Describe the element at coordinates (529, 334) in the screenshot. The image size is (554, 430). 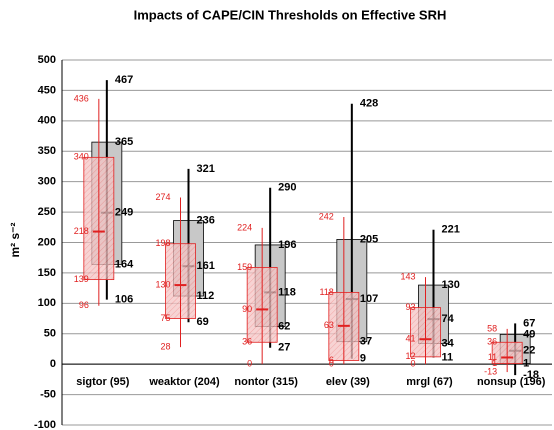
I see `data-label: 49` at that location.